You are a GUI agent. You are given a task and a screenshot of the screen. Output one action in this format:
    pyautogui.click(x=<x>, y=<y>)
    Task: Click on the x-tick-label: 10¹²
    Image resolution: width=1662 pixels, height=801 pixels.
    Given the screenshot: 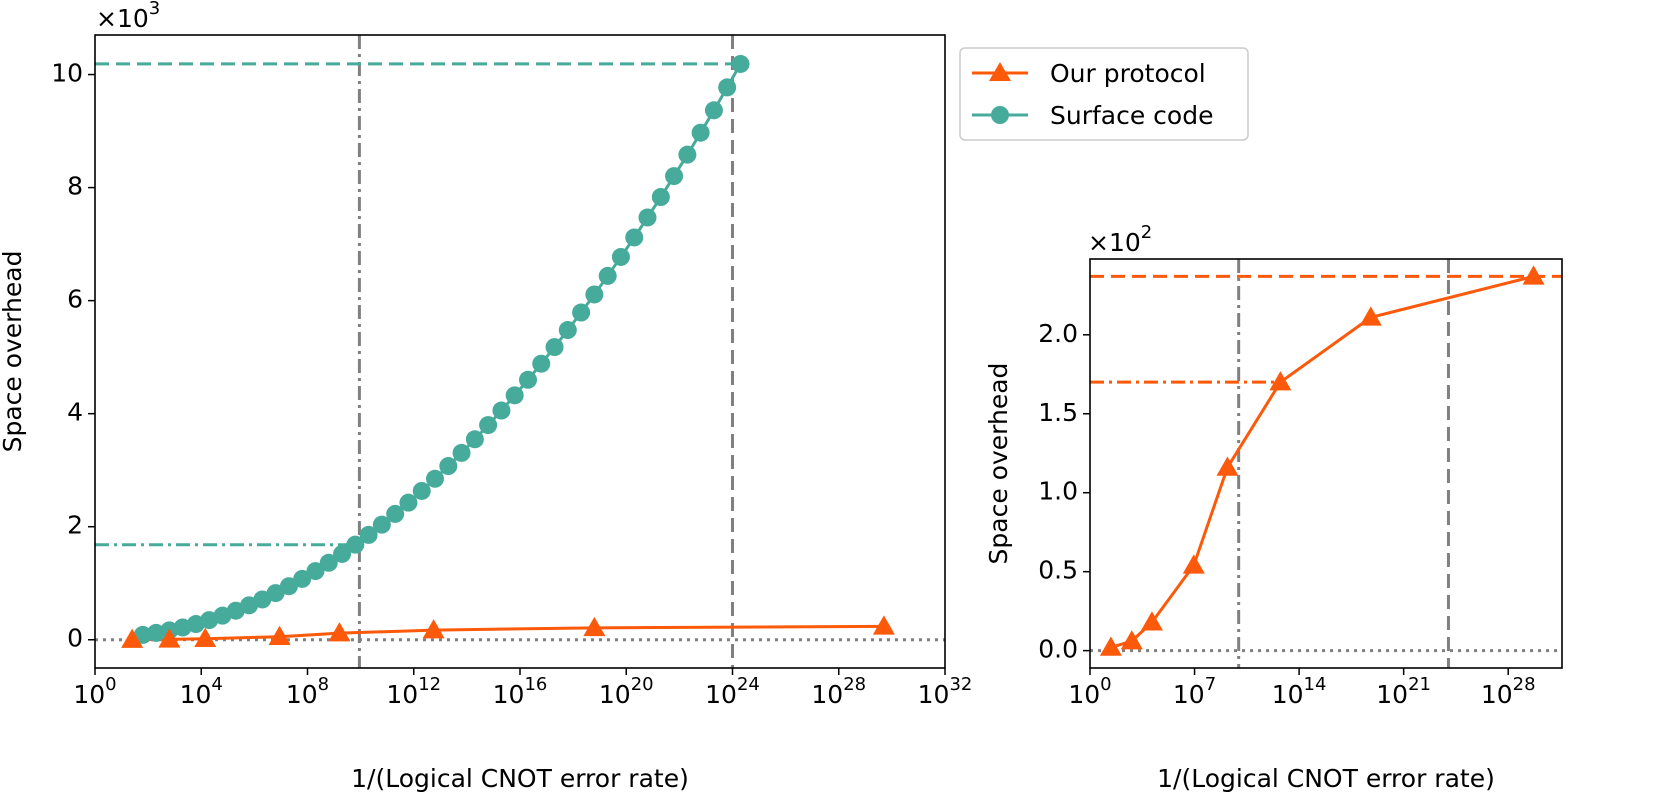 What is the action you would take?
    pyautogui.click(x=413, y=691)
    